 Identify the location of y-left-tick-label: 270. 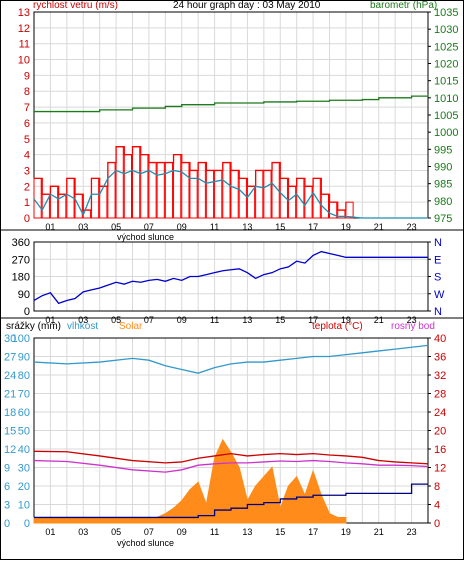
(21, 260).